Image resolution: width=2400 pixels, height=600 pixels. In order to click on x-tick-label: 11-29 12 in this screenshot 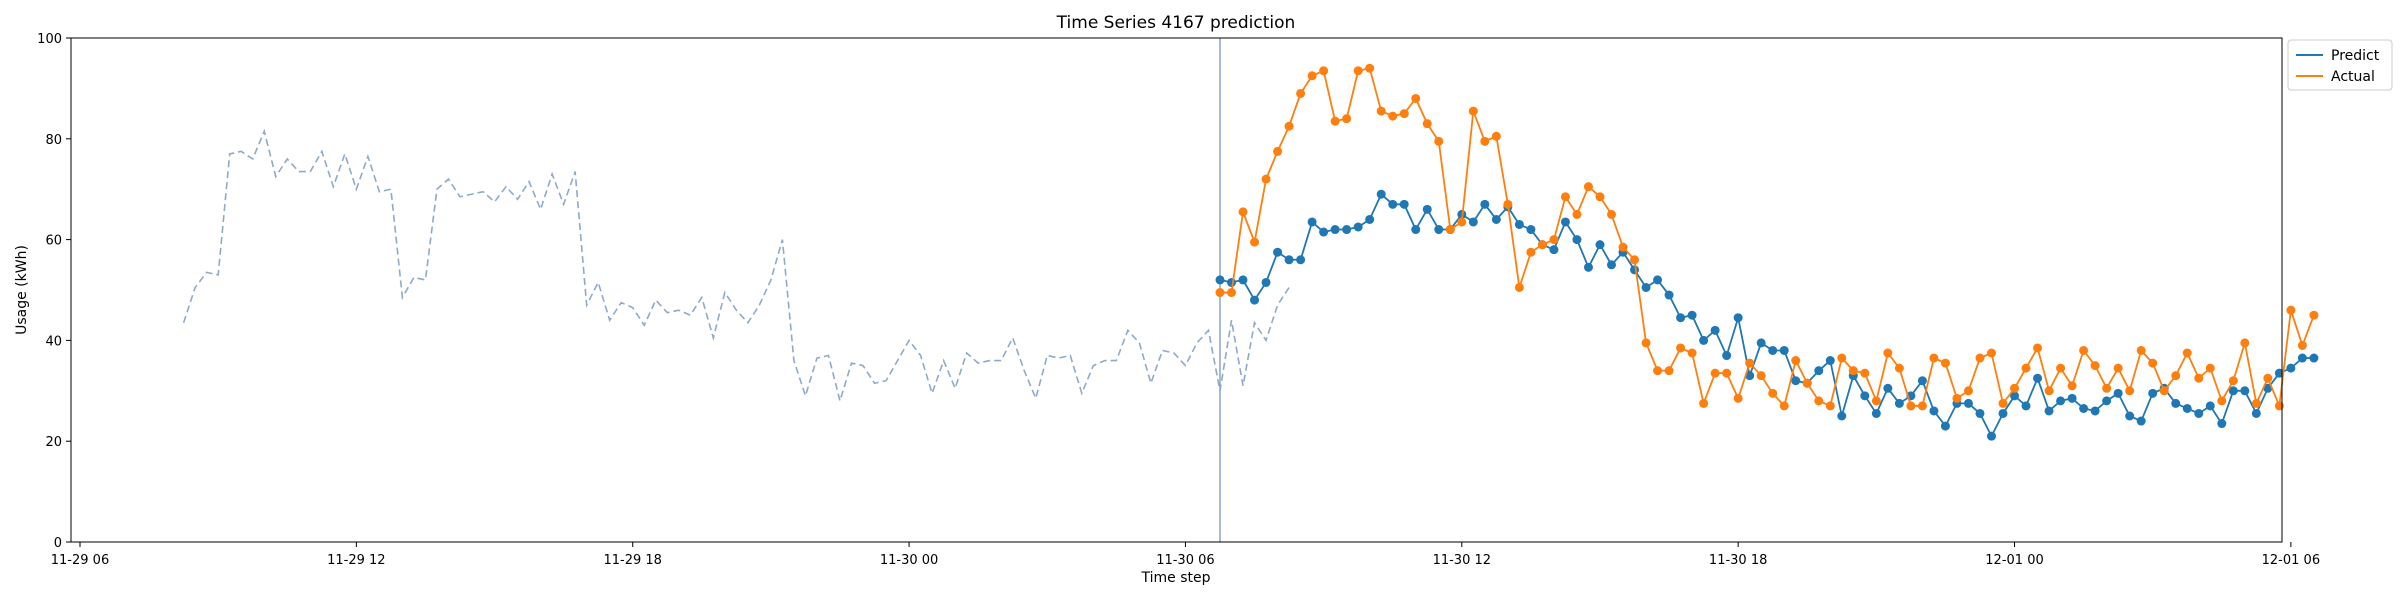, I will do `click(356, 560)`.